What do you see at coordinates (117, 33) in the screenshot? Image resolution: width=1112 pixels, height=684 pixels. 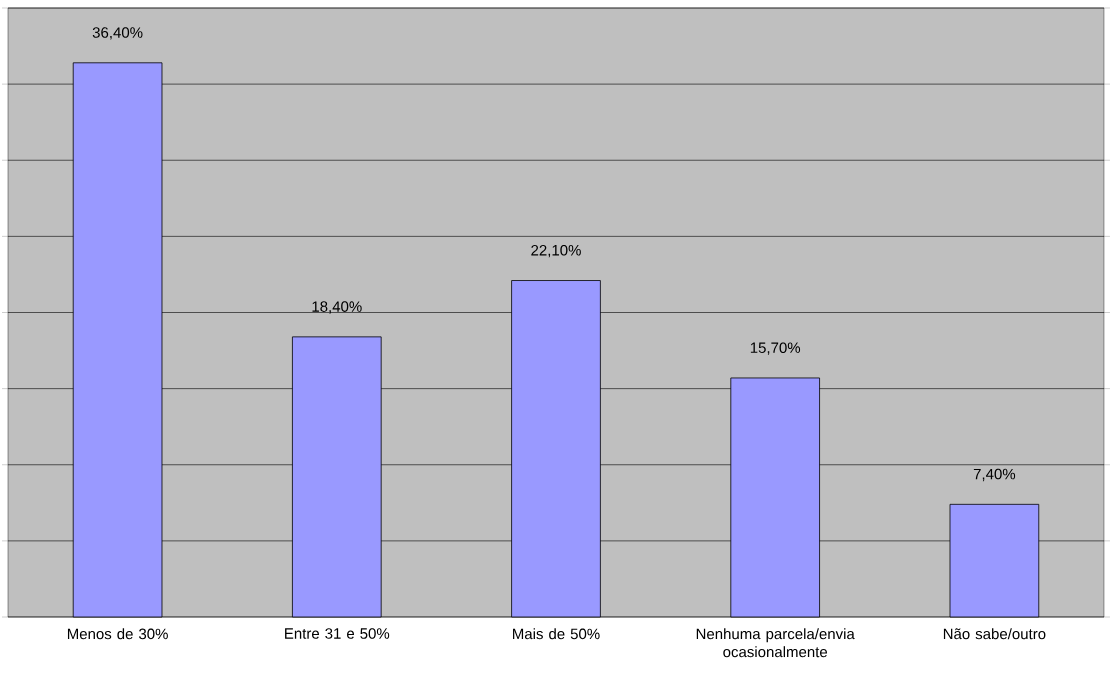 I see `data-label: 36,40%` at bounding box center [117, 33].